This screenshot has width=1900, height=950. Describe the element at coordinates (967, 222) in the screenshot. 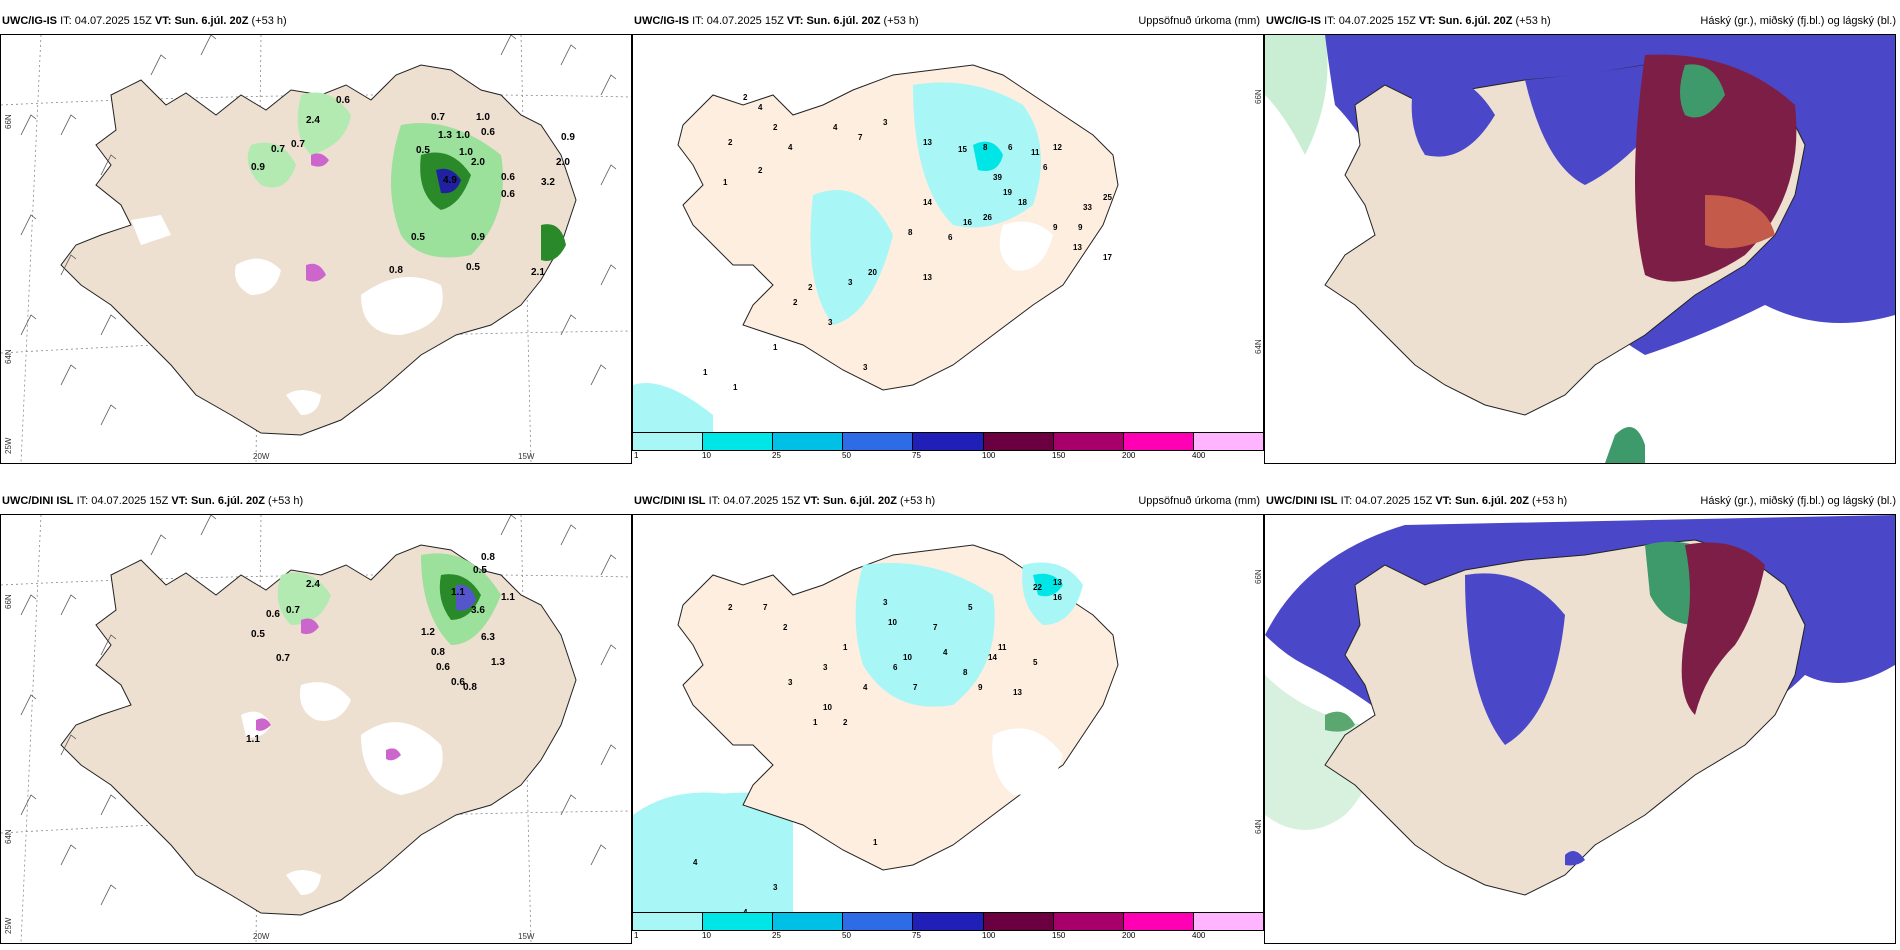

I see `precip-label: 16` at that location.